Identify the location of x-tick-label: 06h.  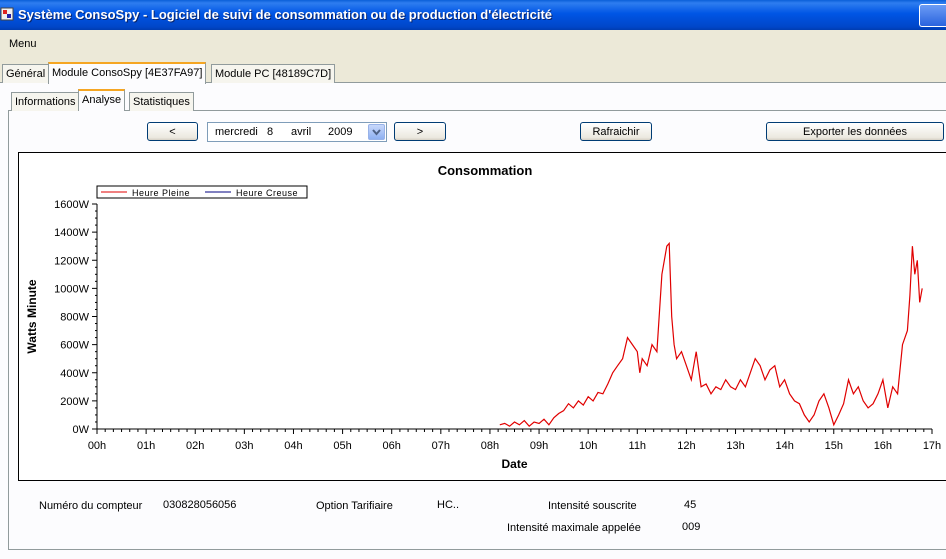
(392, 446).